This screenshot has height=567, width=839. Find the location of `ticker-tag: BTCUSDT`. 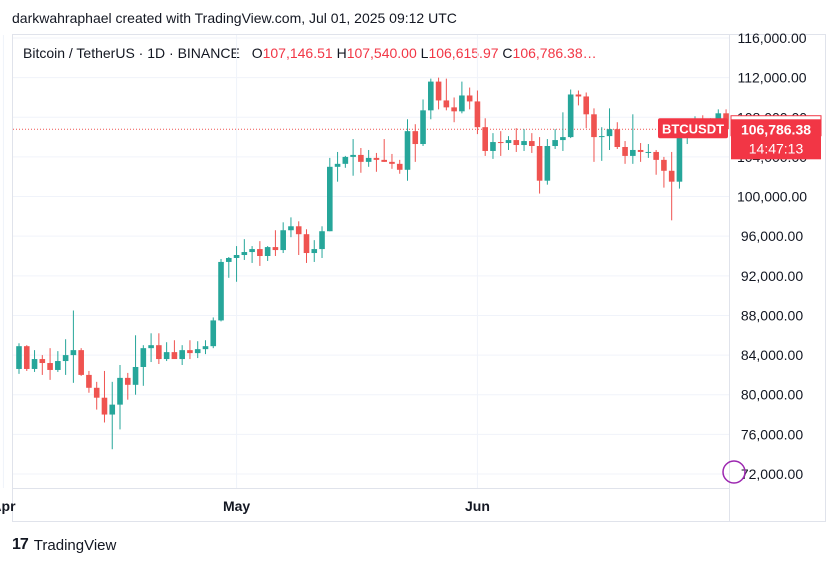

ticker-tag: BTCUSDT is located at coordinates (693, 128).